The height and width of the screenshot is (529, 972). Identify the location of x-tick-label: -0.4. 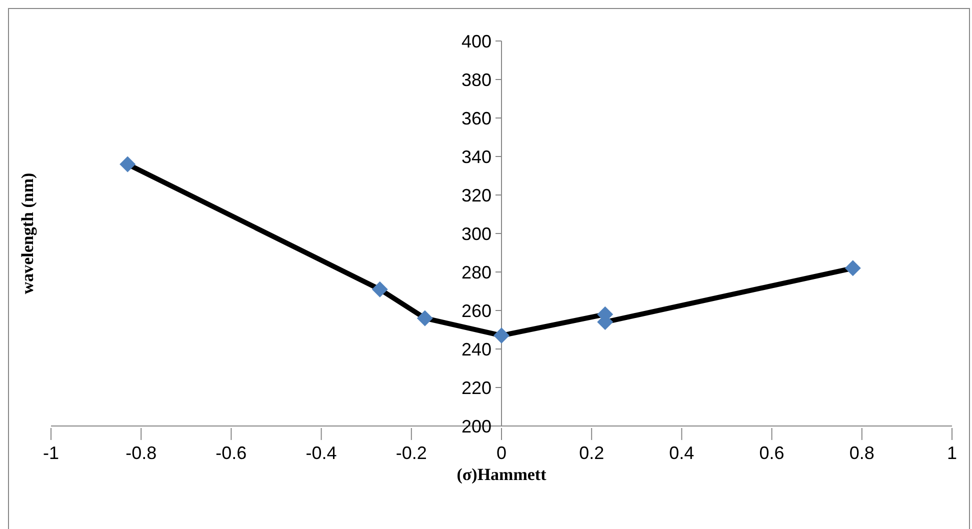
(321, 452).